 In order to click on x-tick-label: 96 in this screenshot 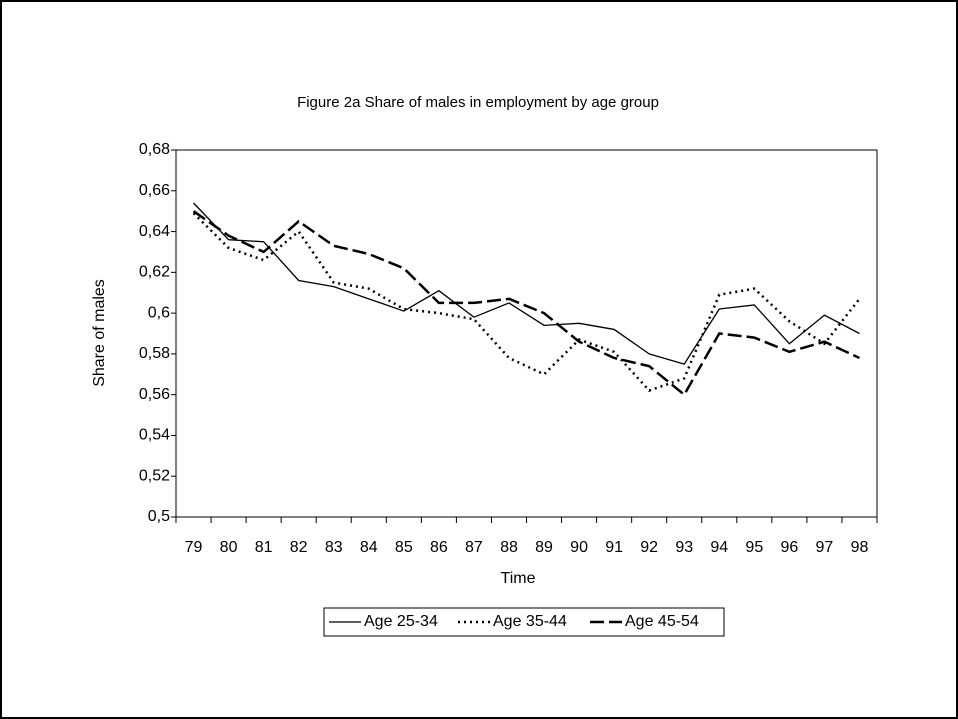, I will do `click(789, 547)`.